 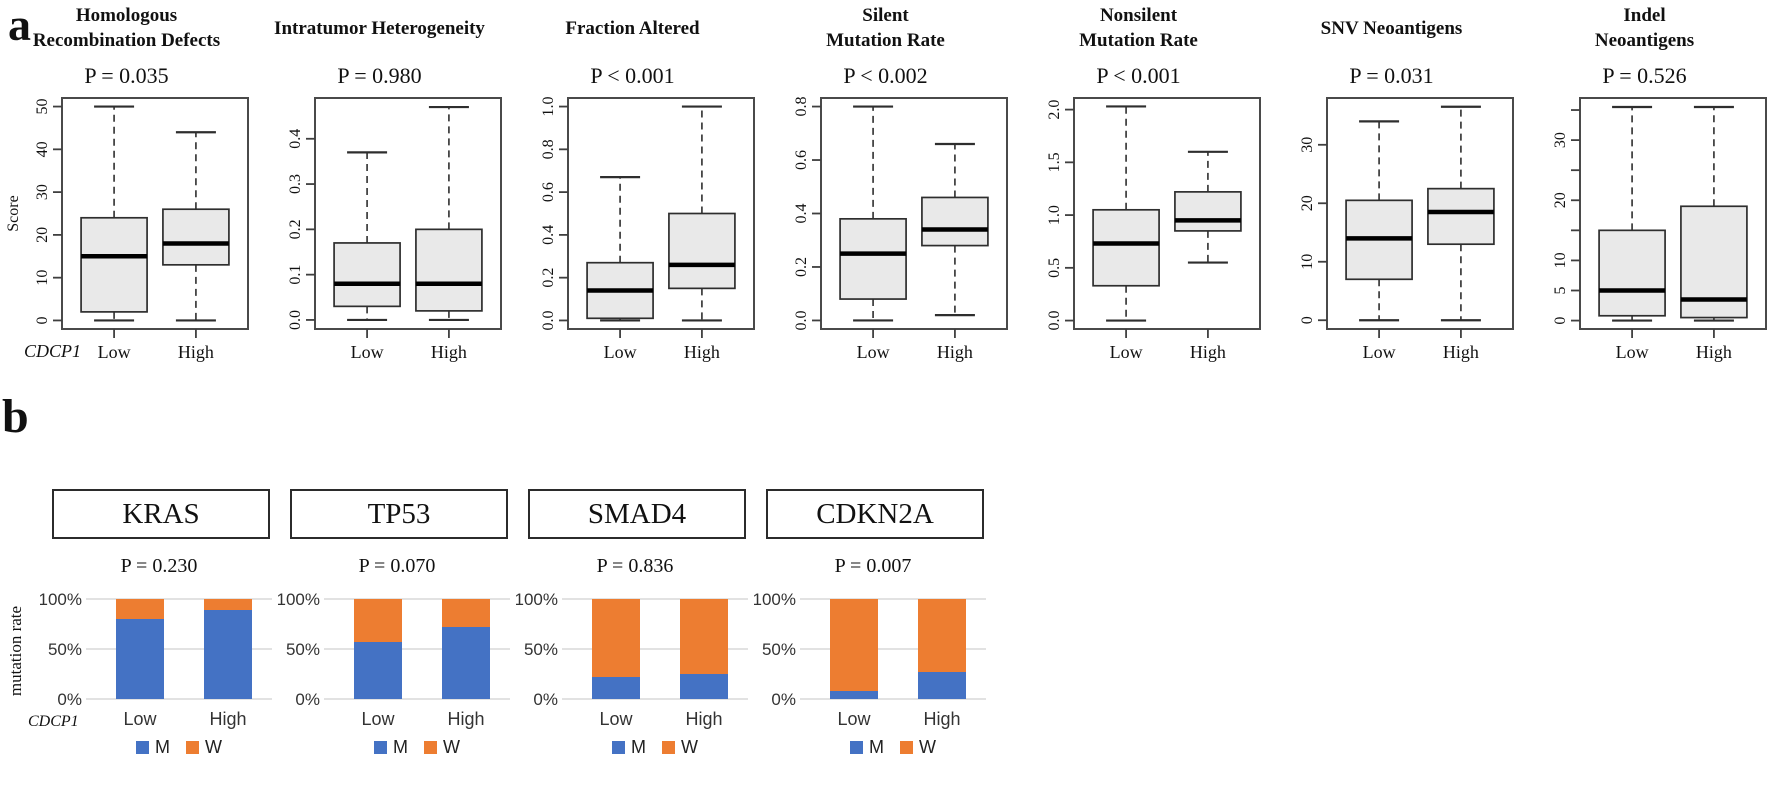 What do you see at coordinates (1406, 229) in the screenshot?
I see `boxplot-canvas-snv-neoantigens: 0 10 20 30 Low High` at bounding box center [1406, 229].